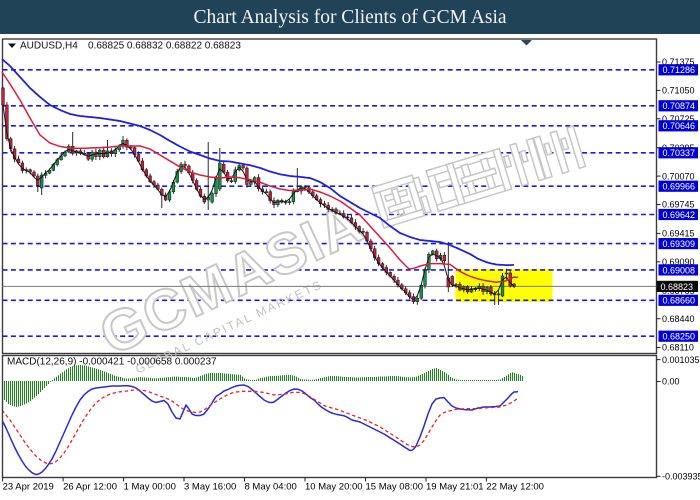 The height and width of the screenshot is (500, 700). Describe the element at coordinates (679, 70) in the screenshot. I see `svg-text: 0.71286` at that location.